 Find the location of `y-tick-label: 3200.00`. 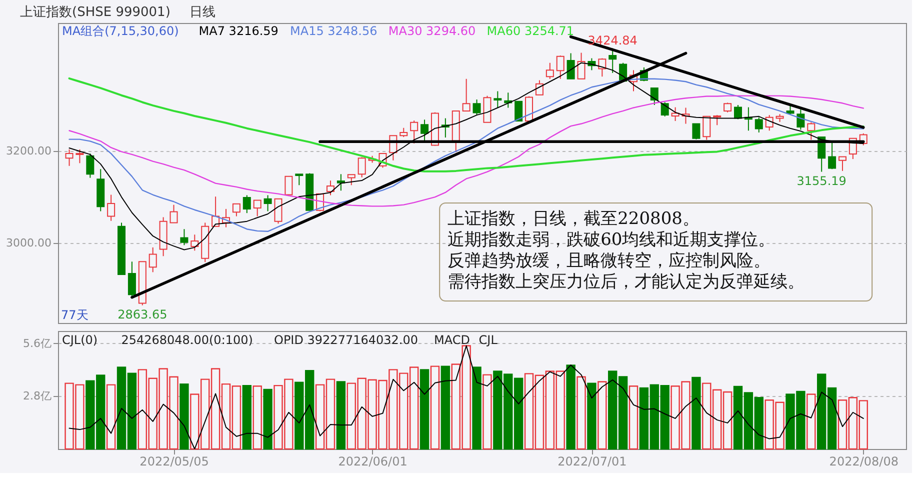

y-tick-label: 3200.00 is located at coordinates (29, 151).